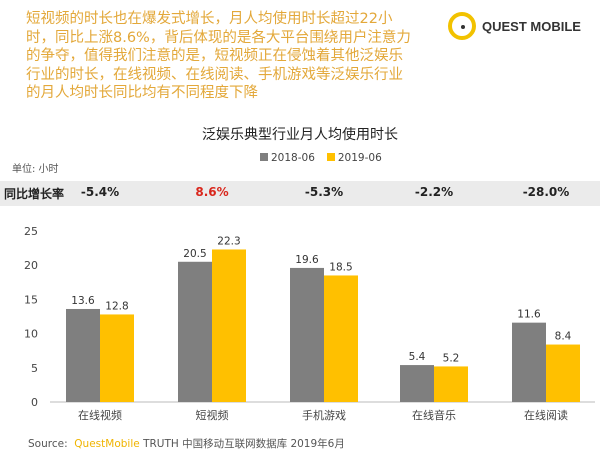 The image size is (600, 454). Describe the element at coordinates (35, 169) in the screenshot. I see `unit-label: 单位: 小时` at that location.